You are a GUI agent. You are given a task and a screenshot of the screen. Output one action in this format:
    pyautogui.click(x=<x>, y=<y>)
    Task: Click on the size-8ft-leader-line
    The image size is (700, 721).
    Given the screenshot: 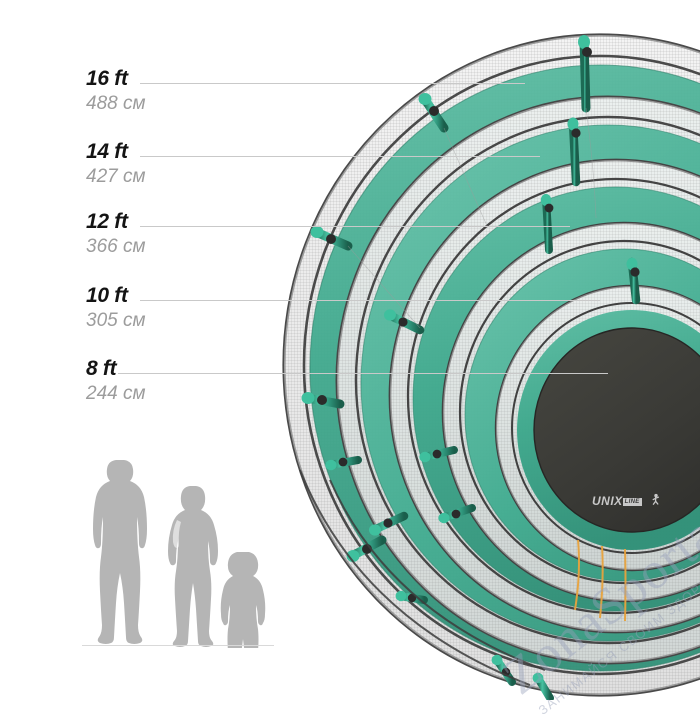 What is the action you would take?
    pyautogui.click(x=363, y=373)
    